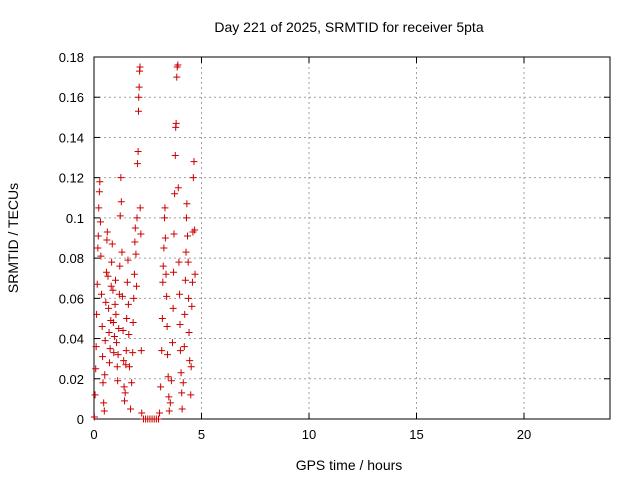  Describe the element at coordinates (71, 379) in the screenshot. I see `y-tick-label: 0.02` at that location.